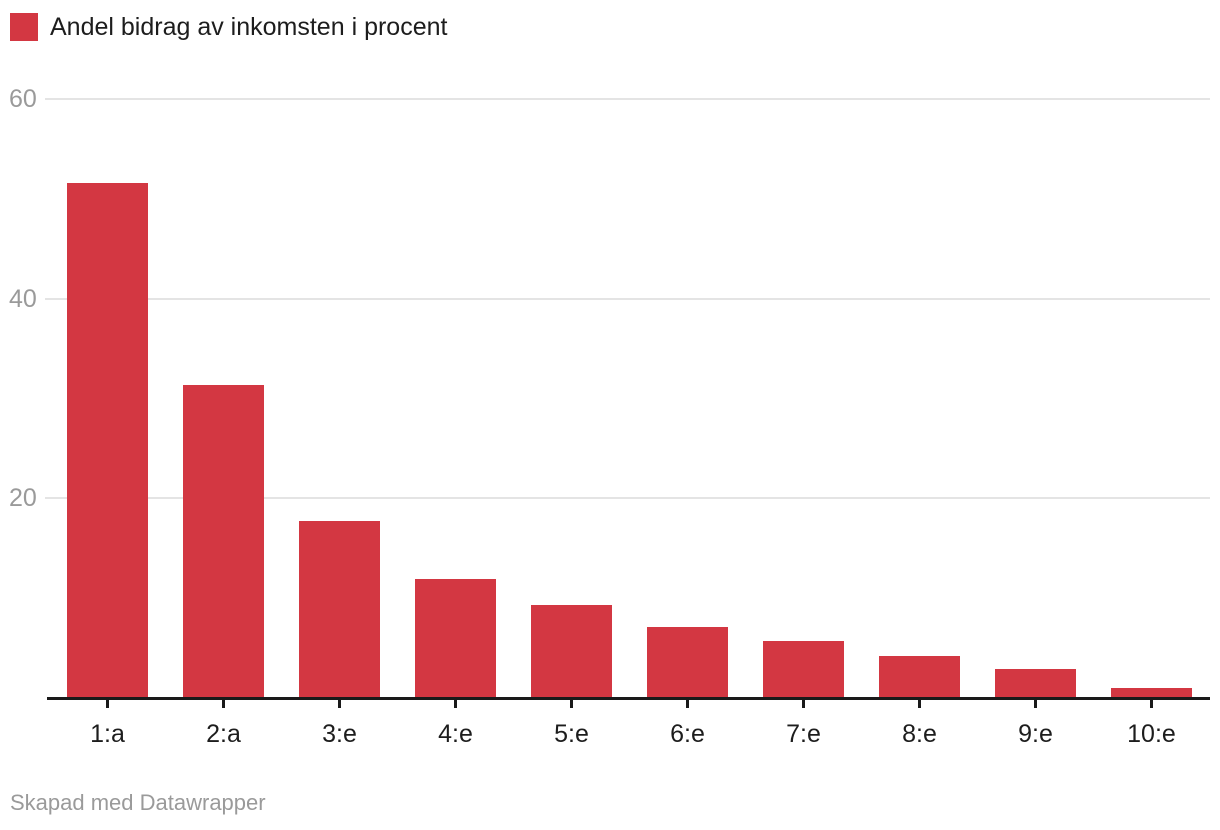 The height and width of the screenshot is (830, 1220). Describe the element at coordinates (628, 698) in the screenshot. I see `x-axis-line` at that location.